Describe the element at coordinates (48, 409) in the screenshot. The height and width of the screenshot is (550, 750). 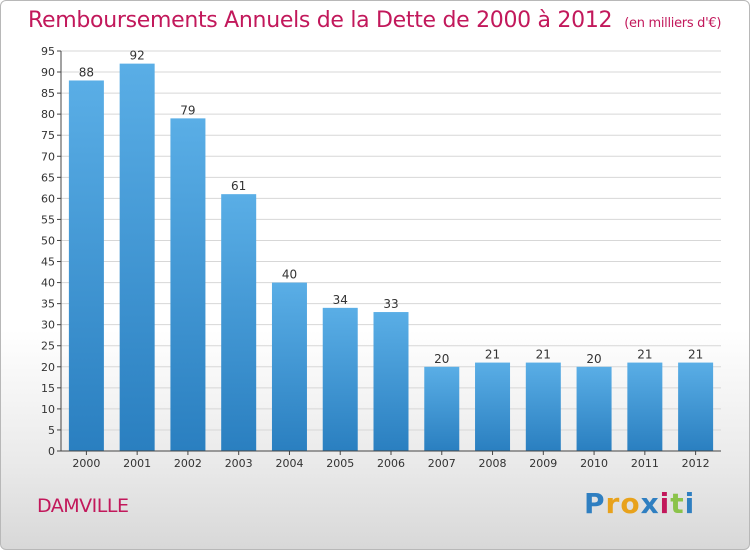
I see `y-tick-label-10: 10` at that location.